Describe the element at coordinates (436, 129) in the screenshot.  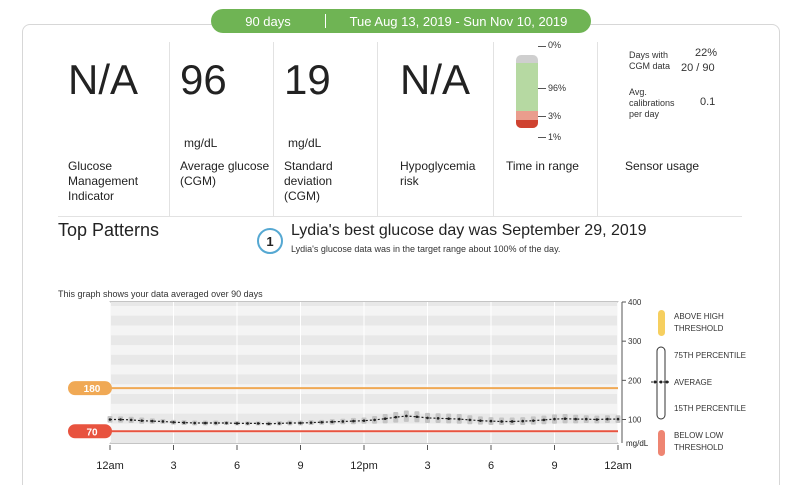
I see `metric-hypoglycemia-risk: N/A Hypoglycemia risk` at that location.